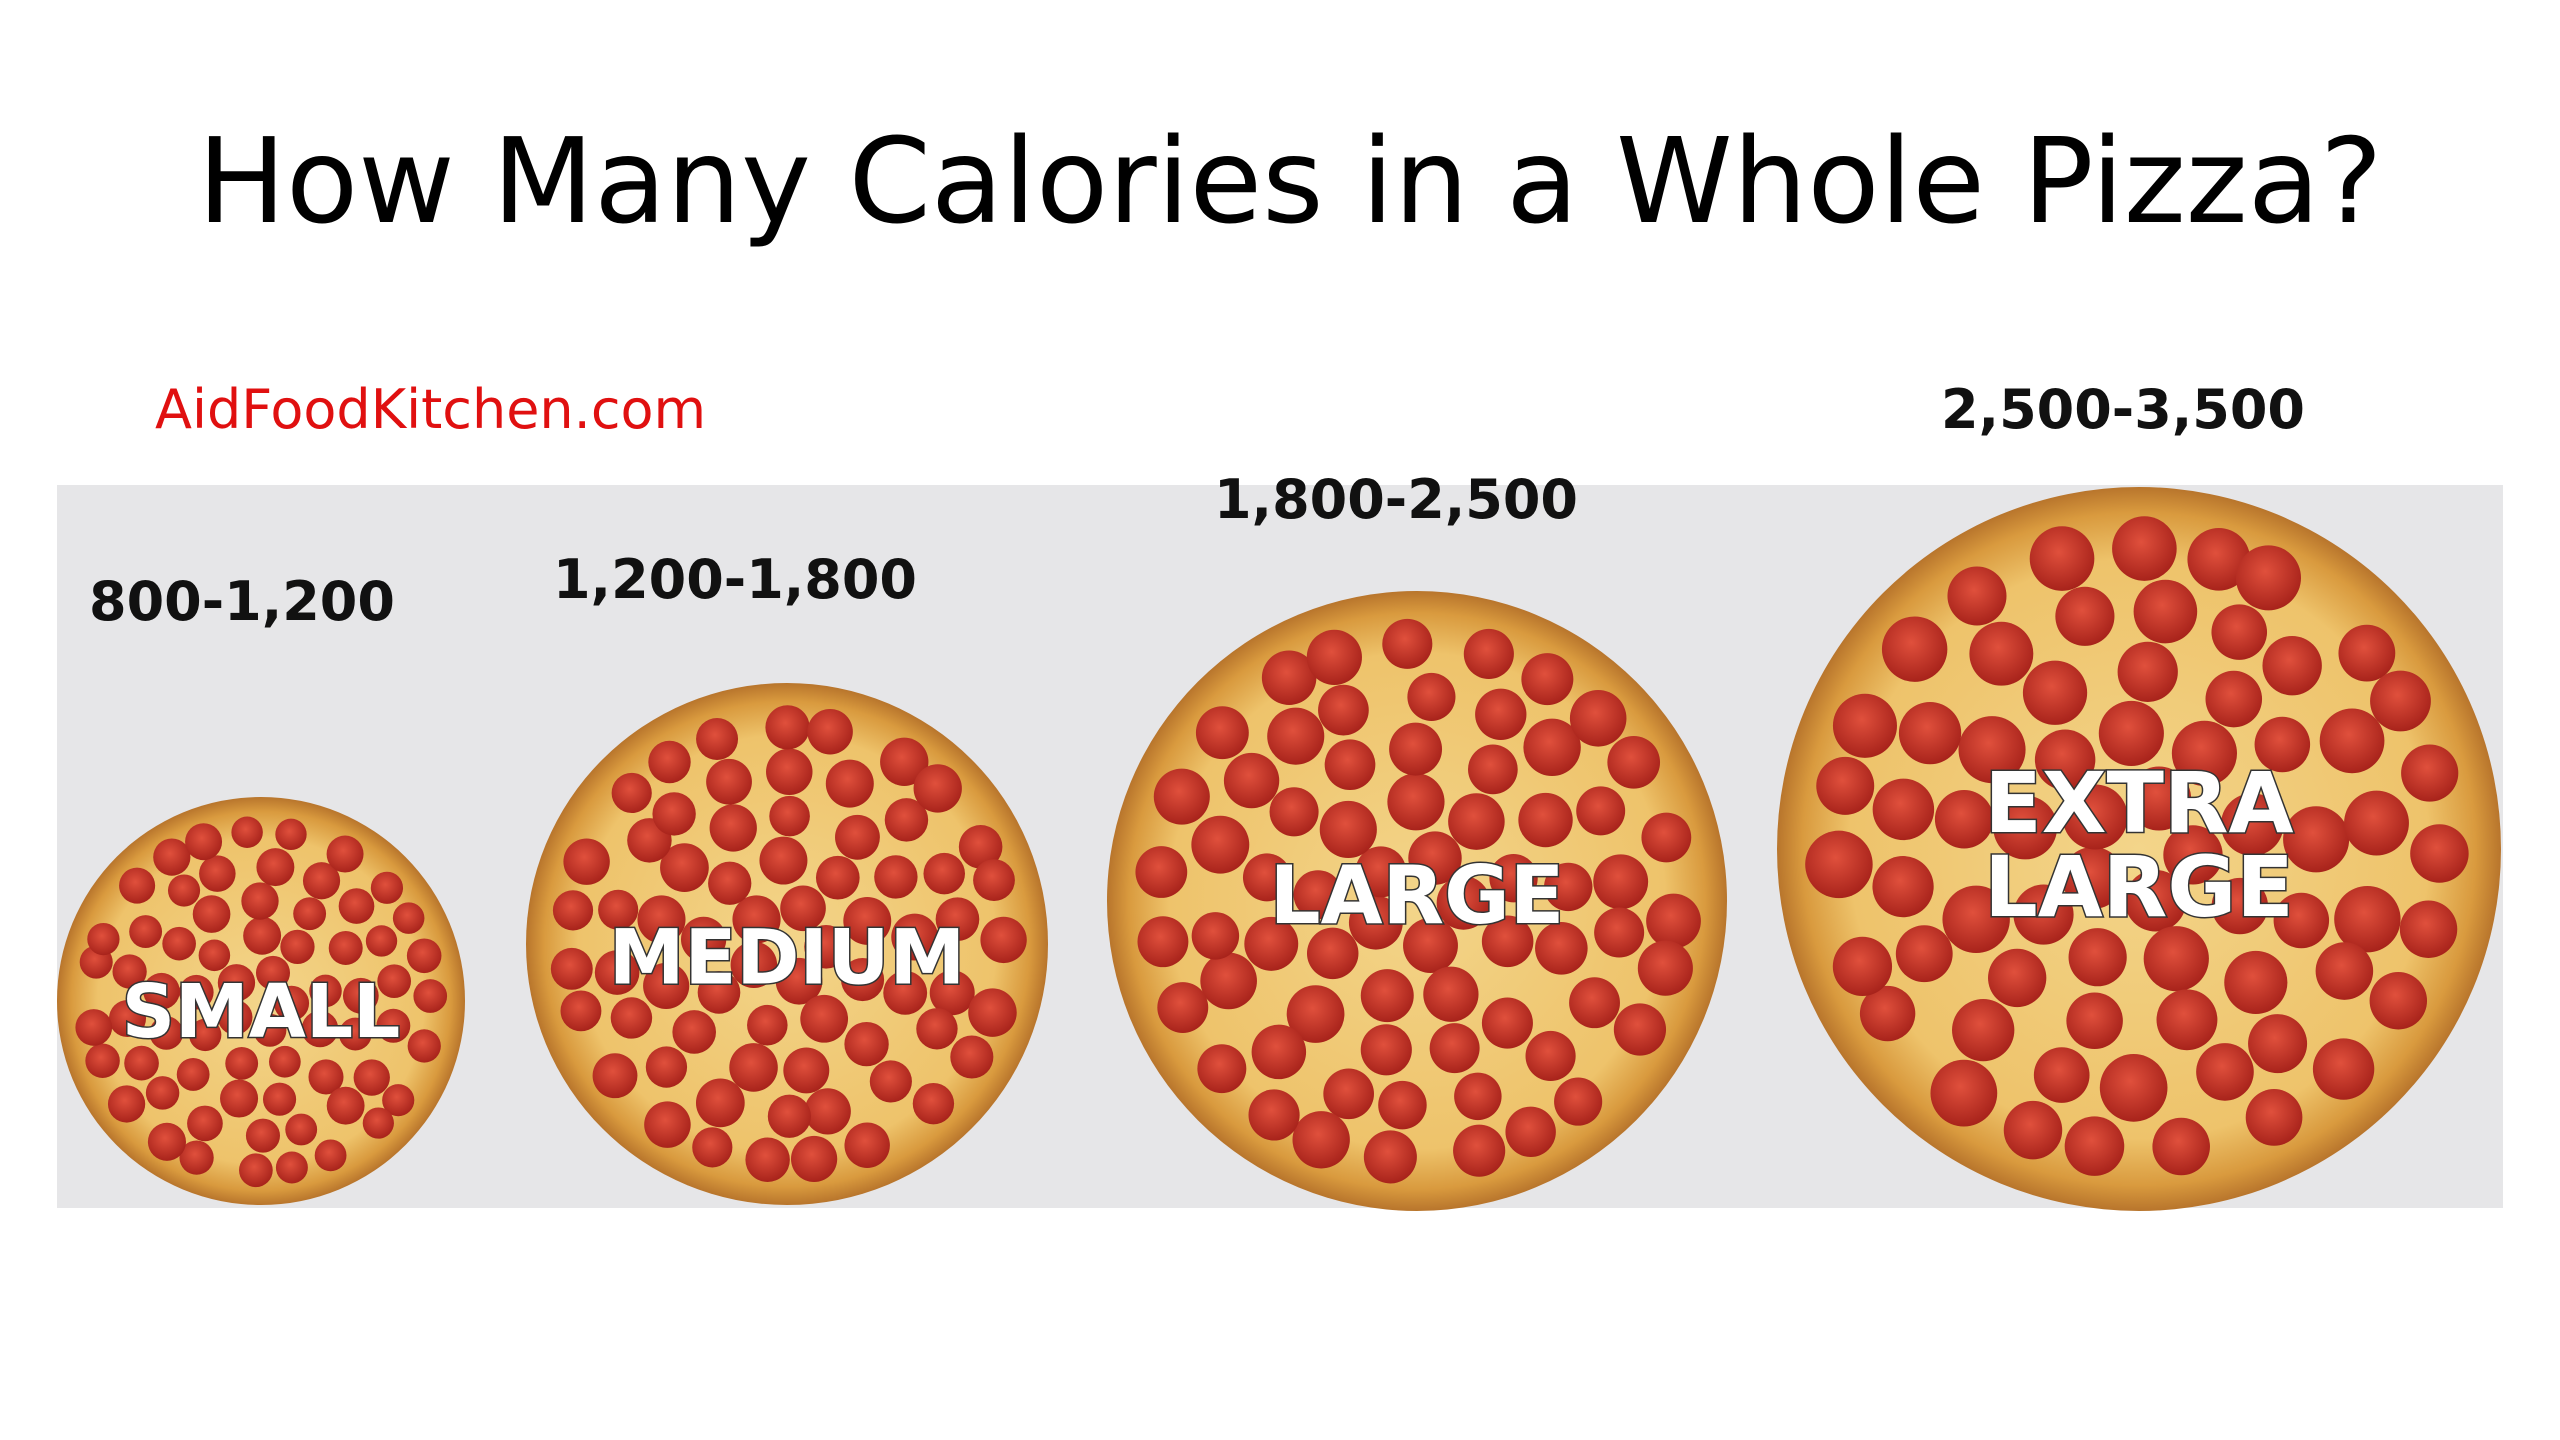 The width and height of the screenshot is (2560, 1440). What do you see at coordinates (735, 579) in the screenshot?
I see `calorie-range: 1,200-1,800` at bounding box center [735, 579].